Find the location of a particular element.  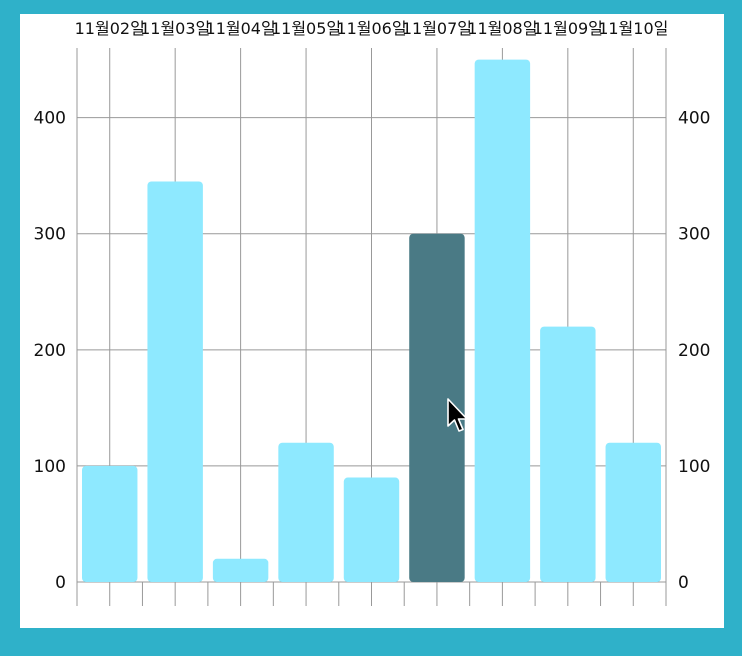

x-tick-label: 11월04일 is located at coordinates (241, 28).